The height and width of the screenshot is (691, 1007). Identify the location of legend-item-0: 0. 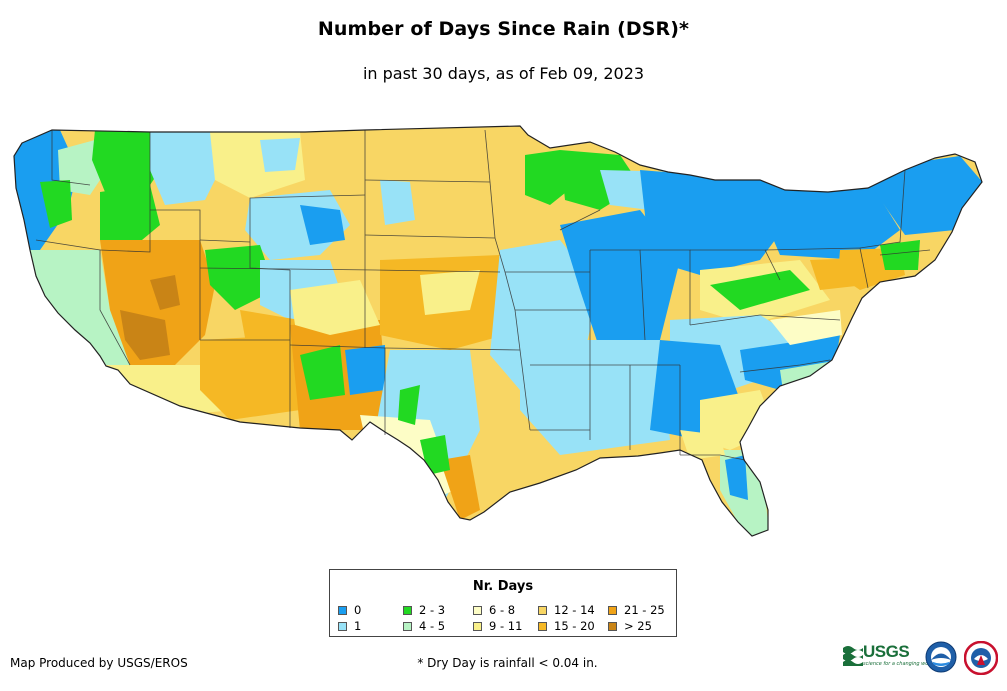
(349, 610).